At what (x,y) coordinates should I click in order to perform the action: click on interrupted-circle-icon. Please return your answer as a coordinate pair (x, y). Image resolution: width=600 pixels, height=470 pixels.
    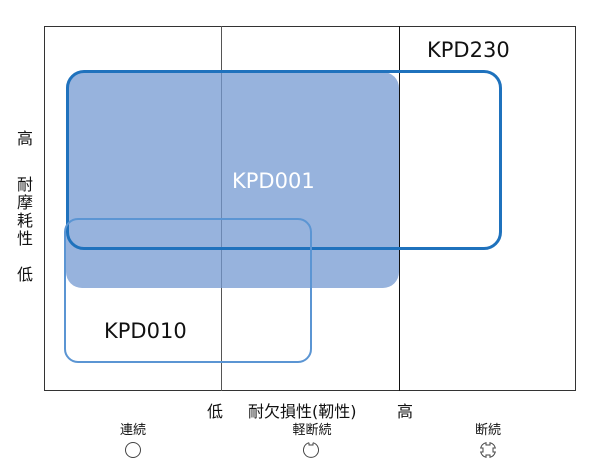
    Looking at the image, I should click on (488, 450).